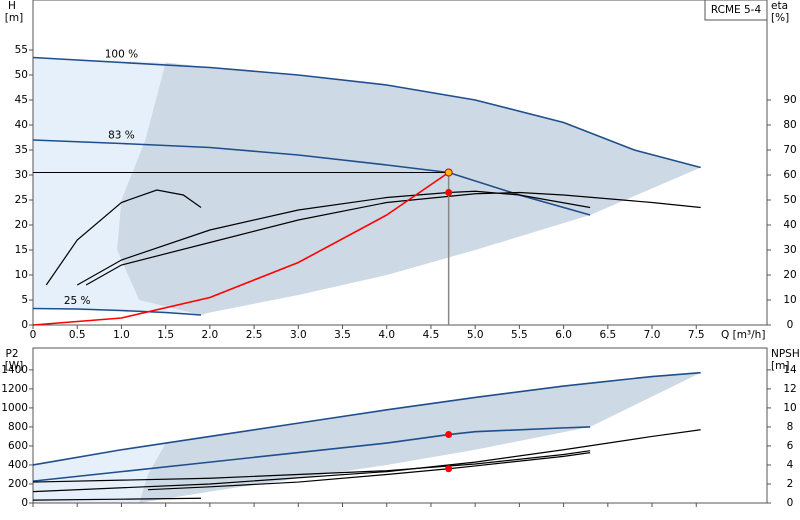 The width and height of the screenshot is (800, 520). Describe the element at coordinates (77, 301) in the screenshot. I see `curve-label: 25 %` at that location.